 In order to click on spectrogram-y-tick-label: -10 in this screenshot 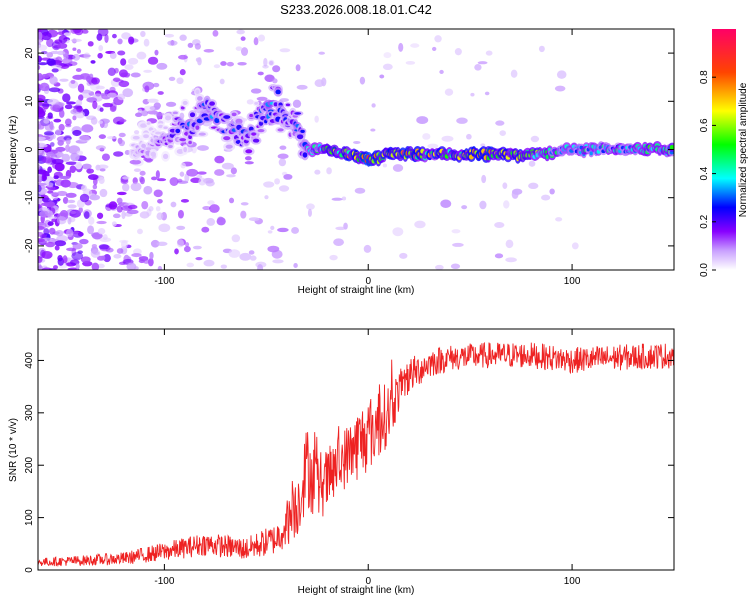, I will do `click(29, 197)`.